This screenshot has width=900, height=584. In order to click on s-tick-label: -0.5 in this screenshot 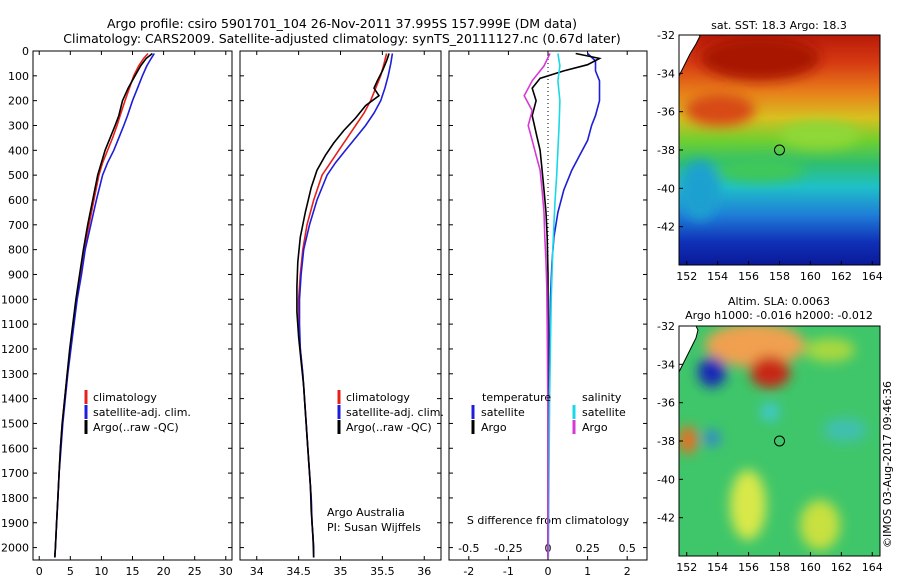, I will do `click(468, 548)`.